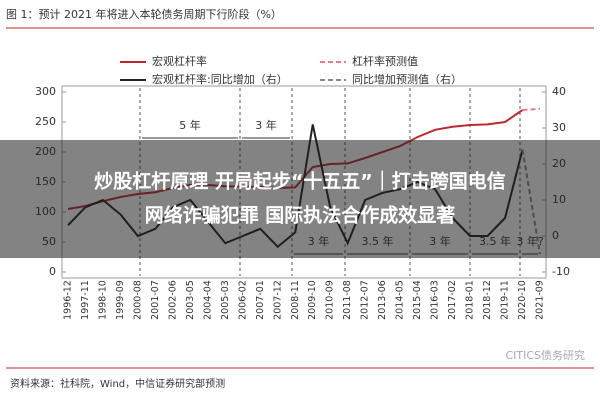 The width and height of the screenshot is (600, 400). What do you see at coordinates (190, 125) in the screenshot?
I see `period-label: 5 年` at bounding box center [190, 125].